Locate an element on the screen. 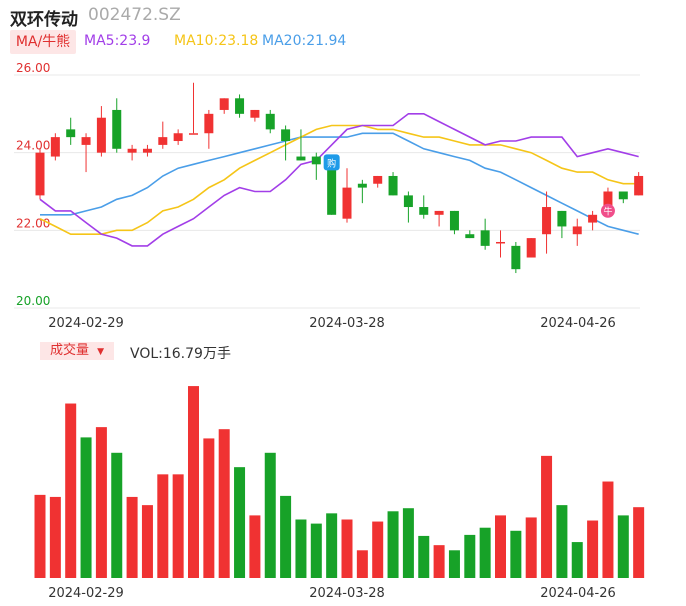  bull-marker-label: 牛 is located at coordinates (607, 211).